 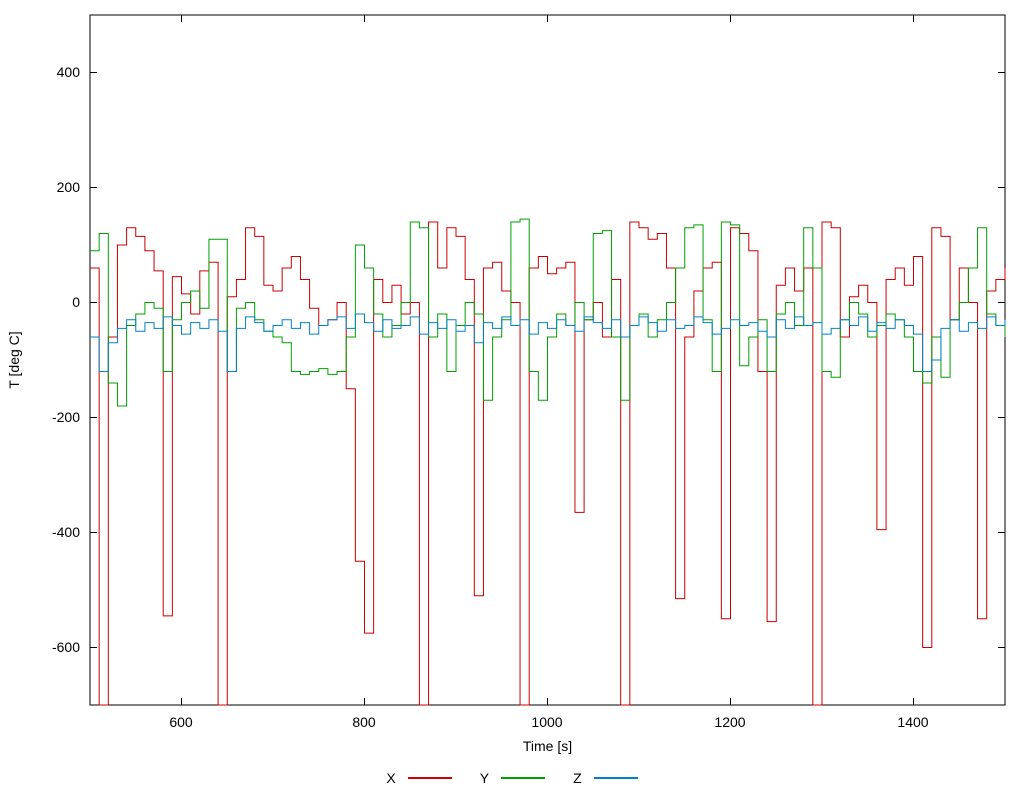 I want to click on y-tick-label: -600, so click(x=65, y=647).